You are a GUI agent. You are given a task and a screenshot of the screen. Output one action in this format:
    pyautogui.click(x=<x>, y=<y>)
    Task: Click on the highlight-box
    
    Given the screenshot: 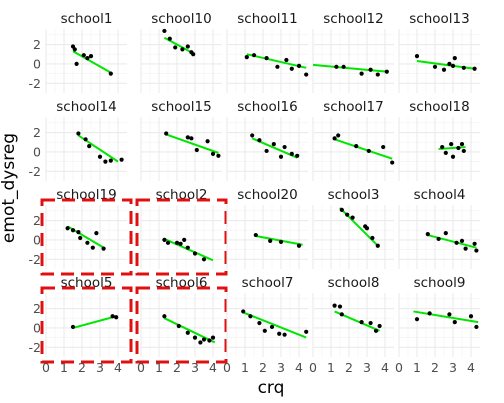 What is the action you would take?
    pyautogui.click(x=86, y=325)
    